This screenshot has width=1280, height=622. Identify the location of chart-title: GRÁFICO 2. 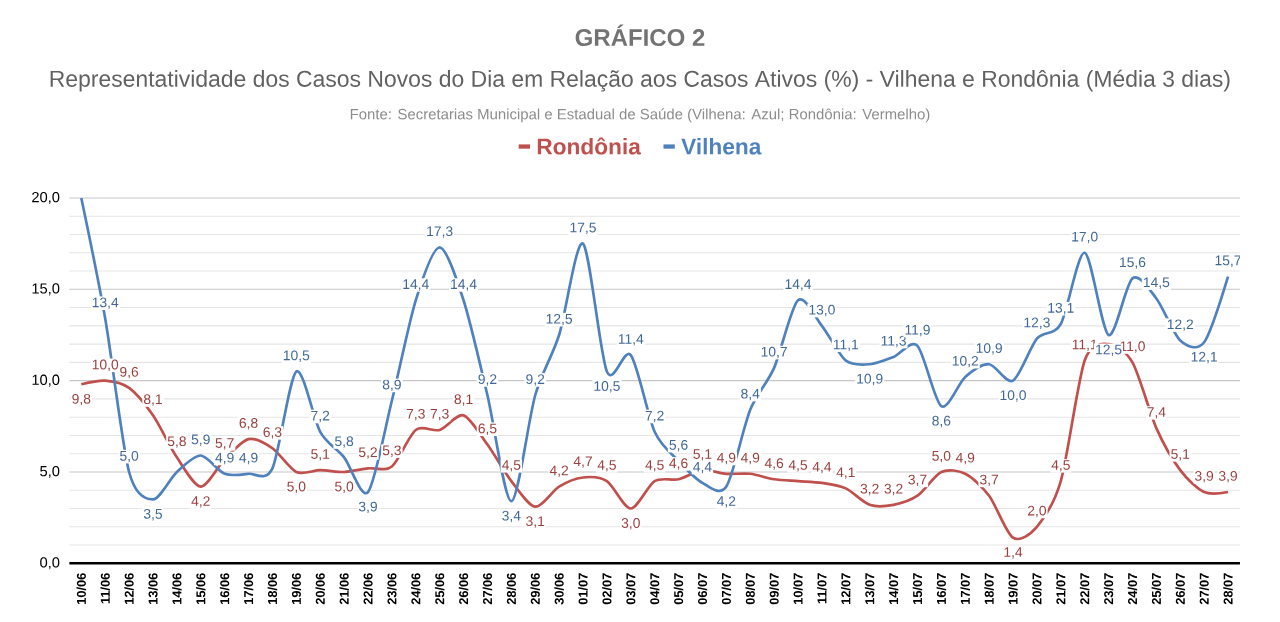
(640, 35).